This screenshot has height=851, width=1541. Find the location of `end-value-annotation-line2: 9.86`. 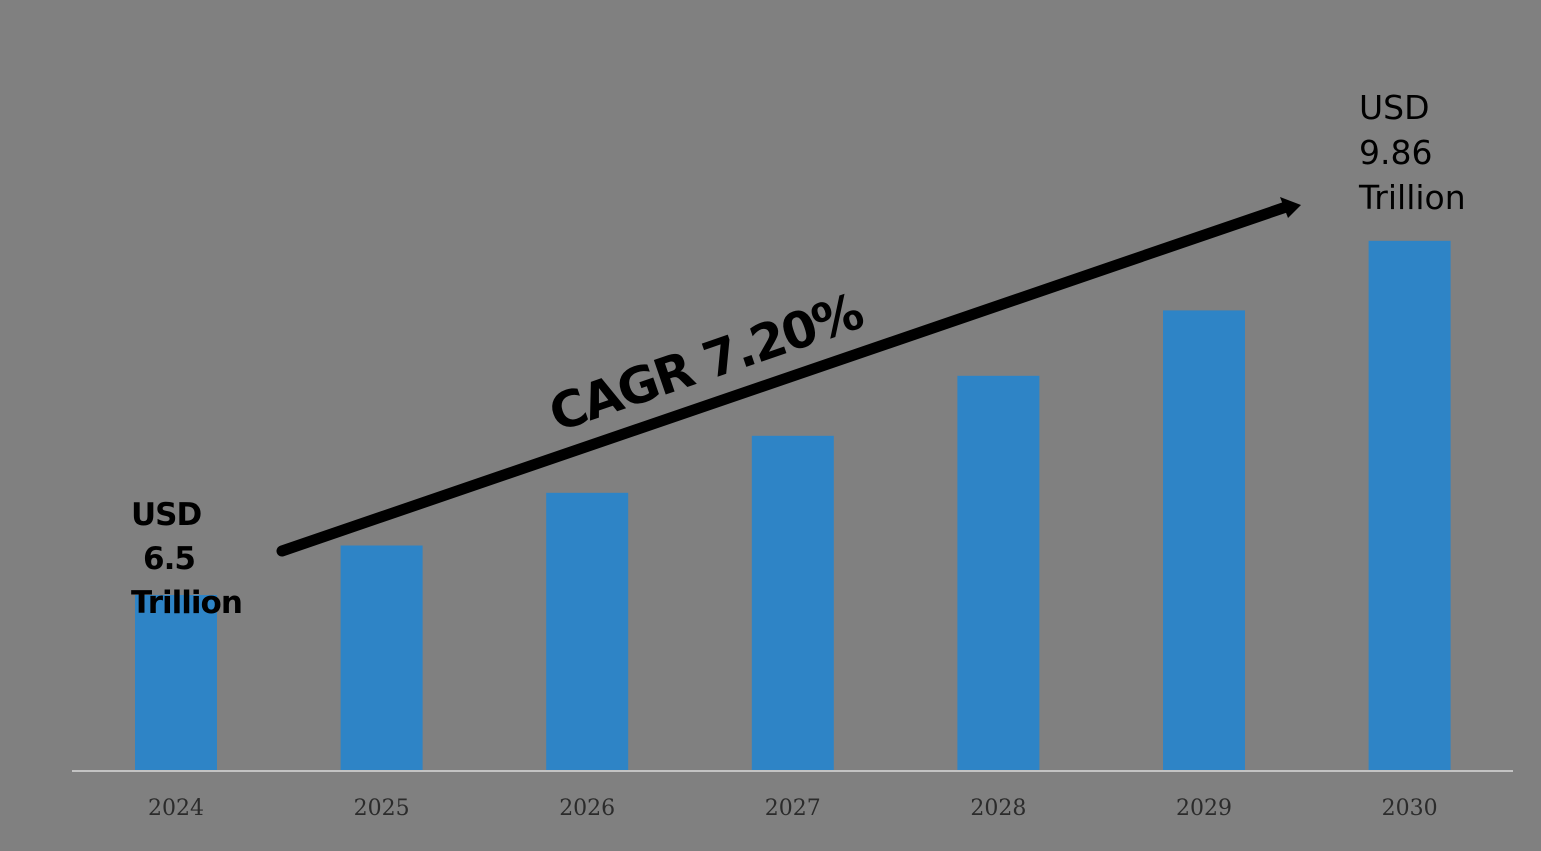

end-value-annotation-line2: 9.86 is located at coordinates (1395, 152).